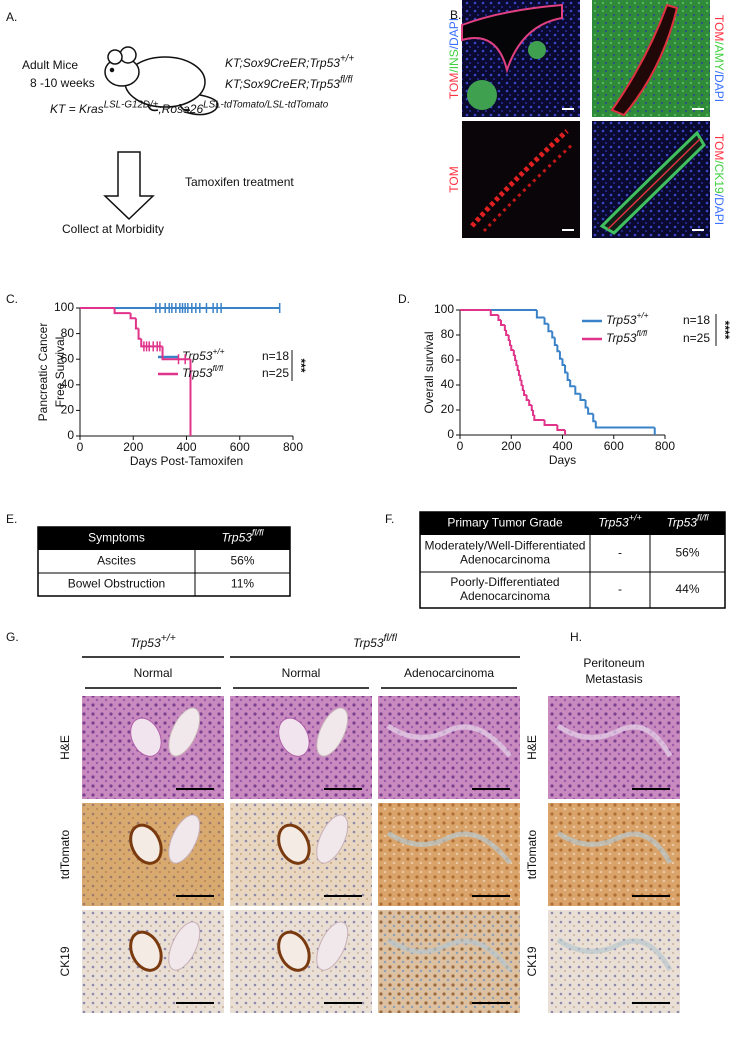  I want to click on y-tick-label: 20, so click(68, 410).